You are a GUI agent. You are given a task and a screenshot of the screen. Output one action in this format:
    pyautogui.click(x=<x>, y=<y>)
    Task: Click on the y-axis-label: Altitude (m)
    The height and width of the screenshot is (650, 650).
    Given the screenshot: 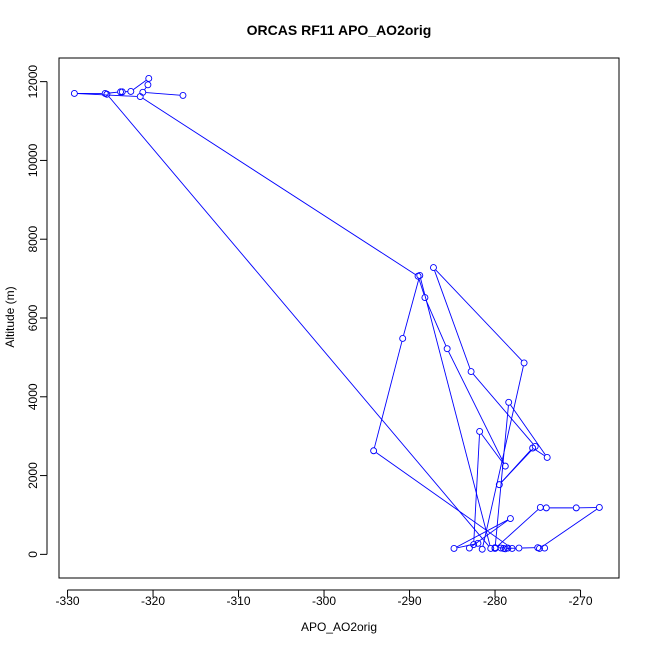 What is the action you would take?
    pyautogui.click(x=10, y=316)
    